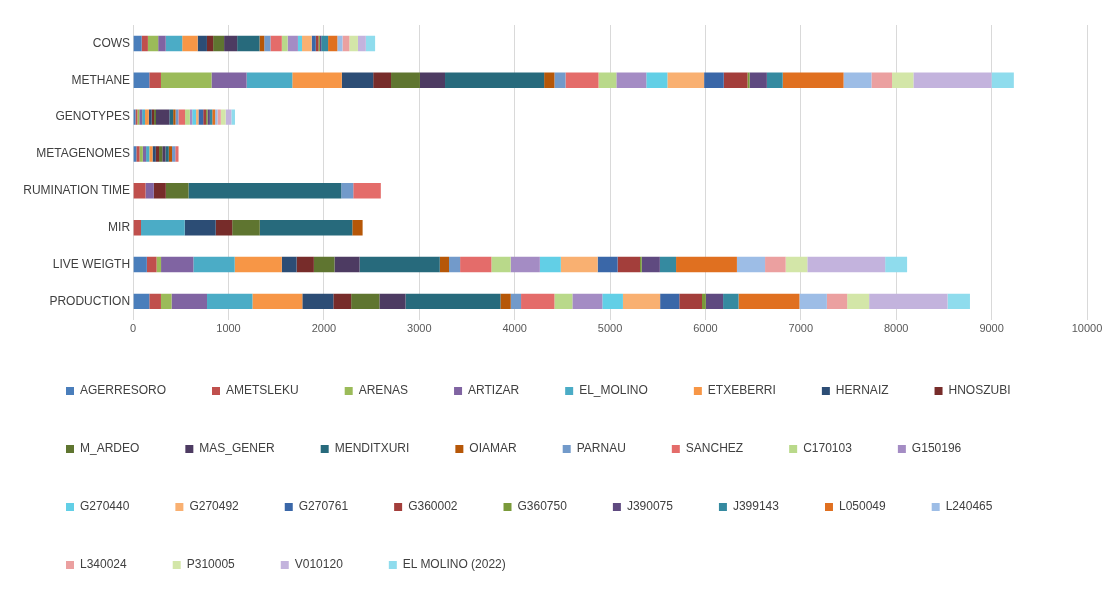 The height and width of the screenshot is (589, 1107). Describe the element at coordinates (494, 390) in the screenshot. I see `legend-label: ARTIZAR` at that location.